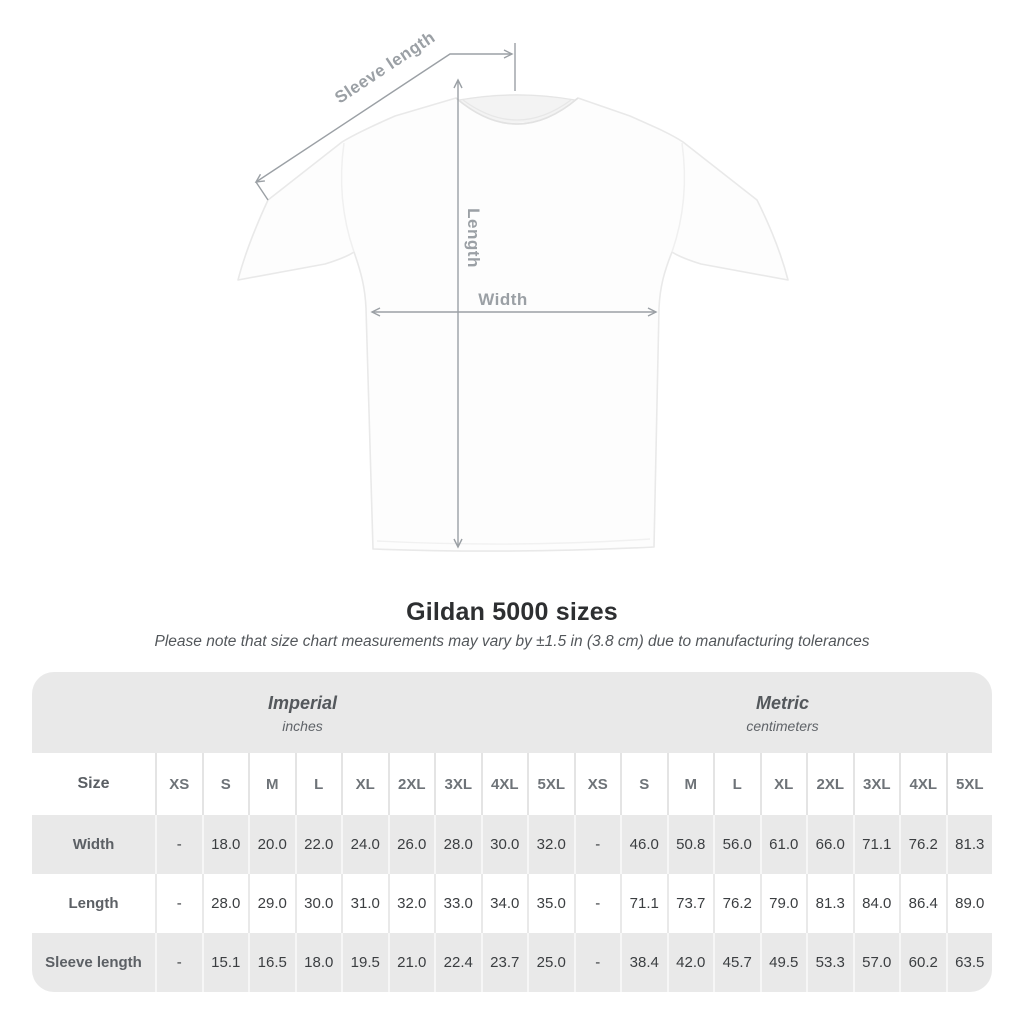 The image size is (1024, 1024). What do you see at coordinates (271, 844) in the screenshot?
I see `measurement-value: 20.0` at bounding box center [271, 844].